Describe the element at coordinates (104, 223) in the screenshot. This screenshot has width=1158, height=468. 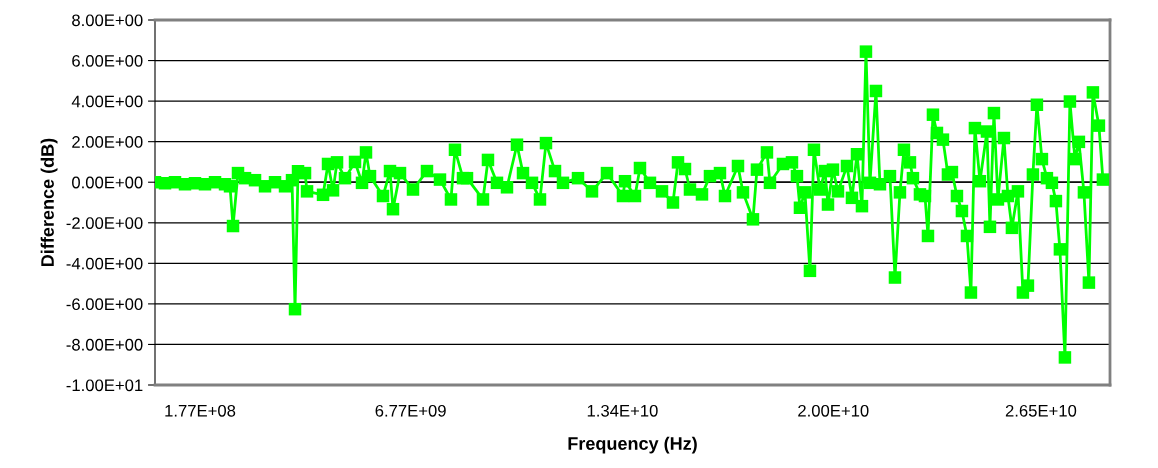
I see `y-tick-label: -2.00E+00` at that location.